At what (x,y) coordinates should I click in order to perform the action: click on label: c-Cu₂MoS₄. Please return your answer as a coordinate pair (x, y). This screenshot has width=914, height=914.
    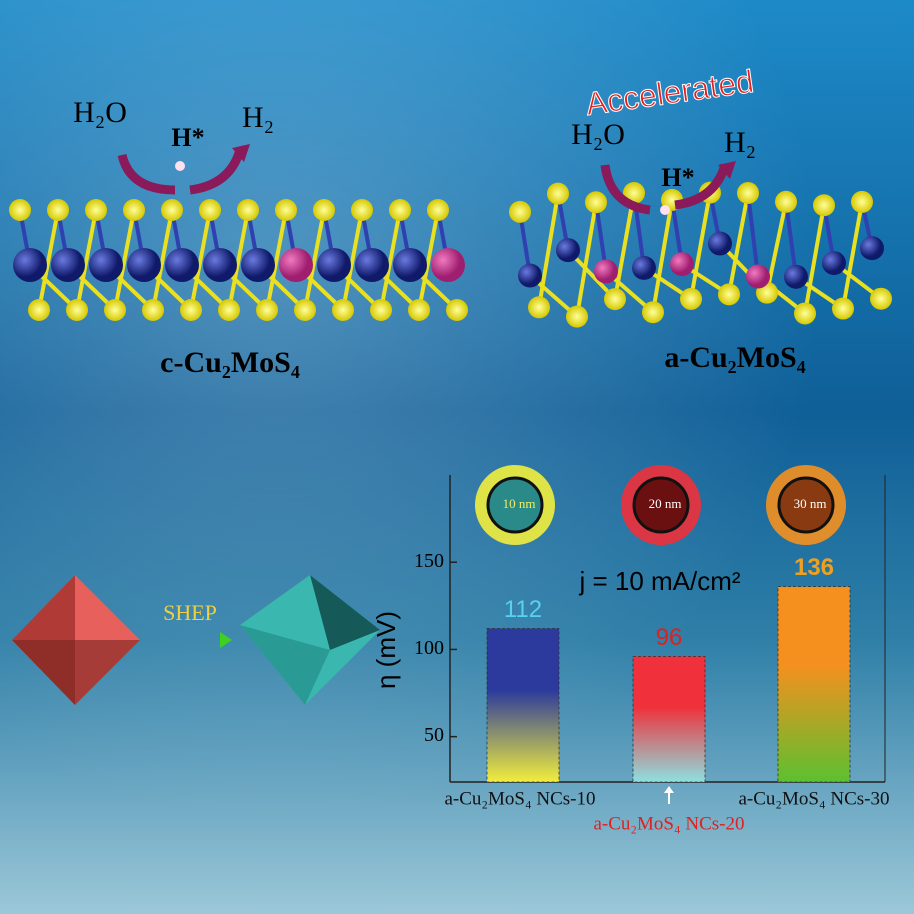
    Looking at the image, I should click on (230, 362).